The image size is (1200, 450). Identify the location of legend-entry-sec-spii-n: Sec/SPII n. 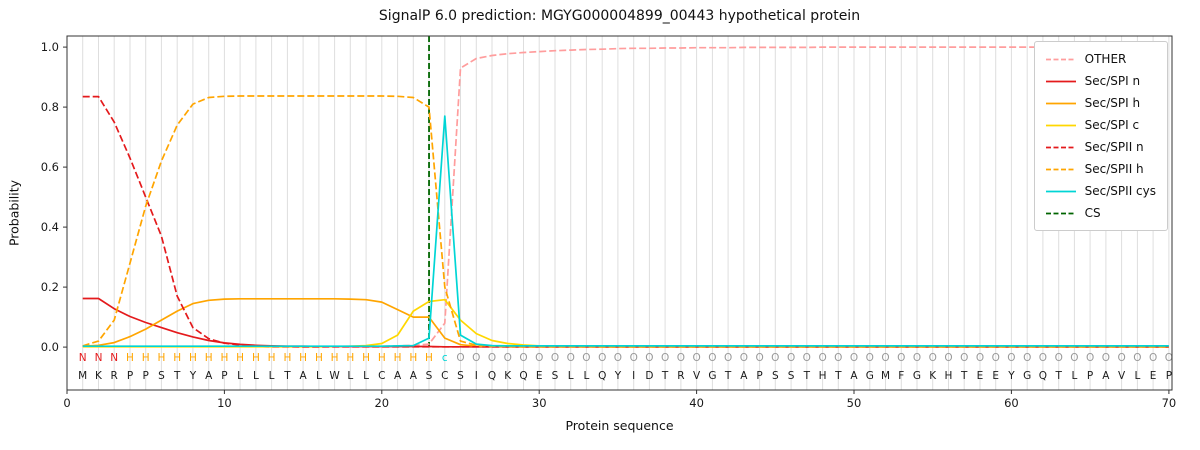
(1100, 147).